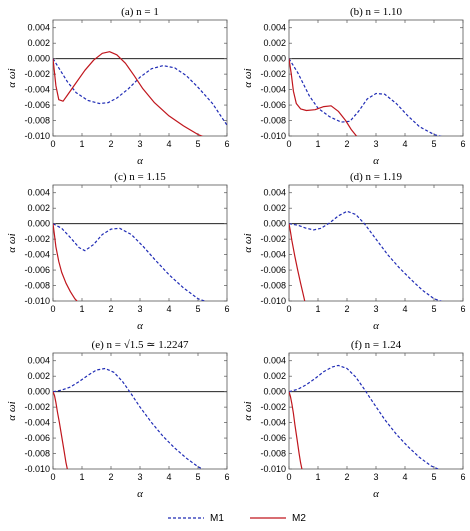 The width and height of the screenshot is (470, 531). Describe the element at coordinates (376, 177) in the screenshot. I see `panel-title: (d) n = 1.19` at that location.